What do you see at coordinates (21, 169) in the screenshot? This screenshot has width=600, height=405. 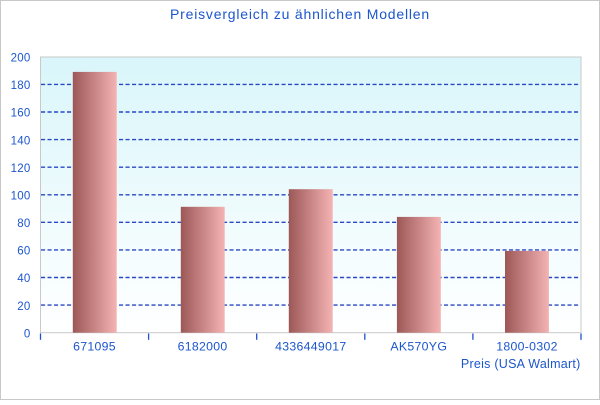 I see `svg-text: 120` at bounding box center [21, 169].